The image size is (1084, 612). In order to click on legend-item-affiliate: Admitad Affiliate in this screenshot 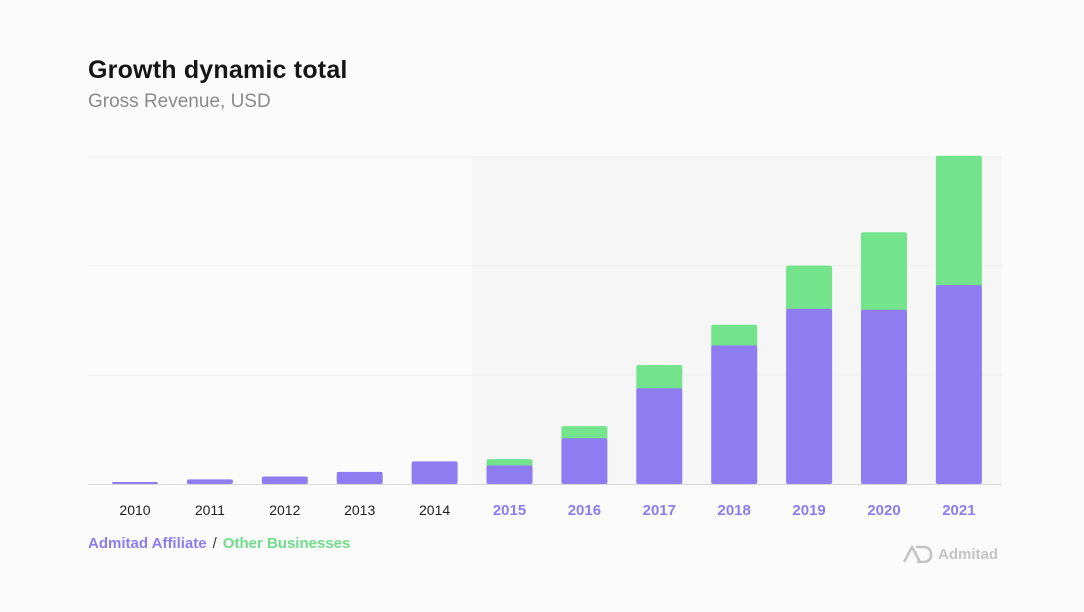, I will do `click(147, 543)`.